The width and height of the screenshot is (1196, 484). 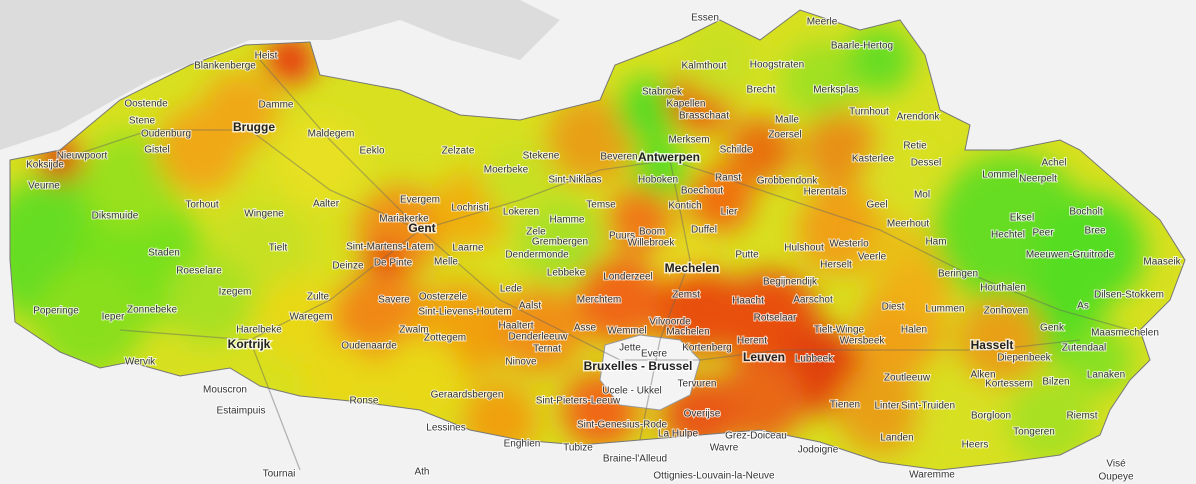 What do you see at coordinates (394, 300) in the screenshot?
I see `place-label: Savere` at bounding box center [394, 300].